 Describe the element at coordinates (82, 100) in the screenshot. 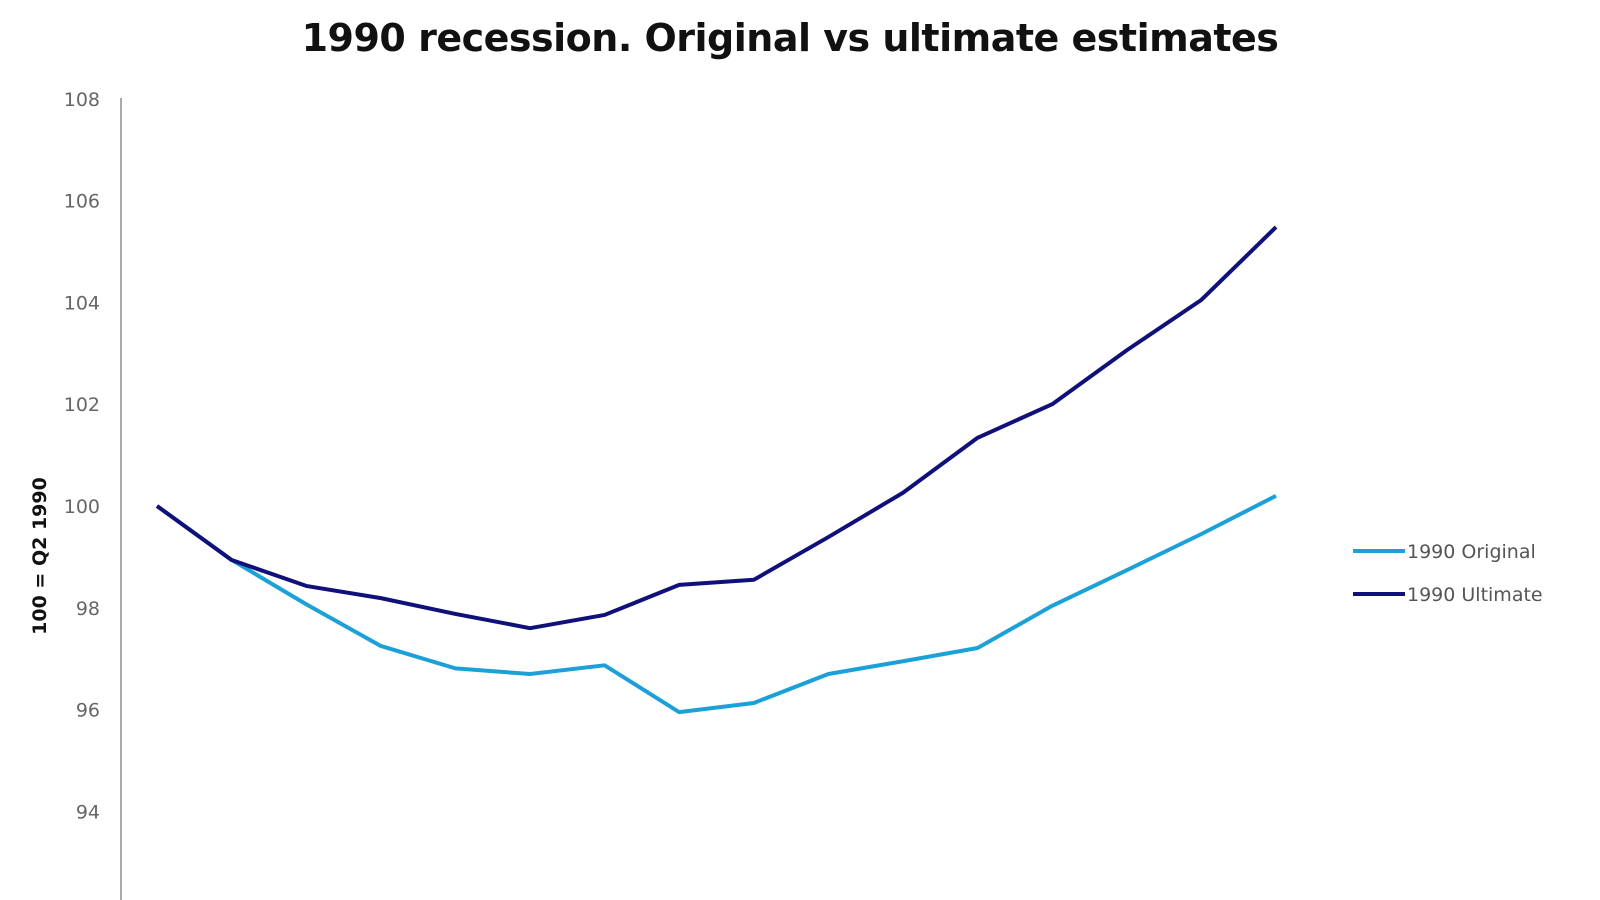

I see `y-tick-label: 108` at that location.